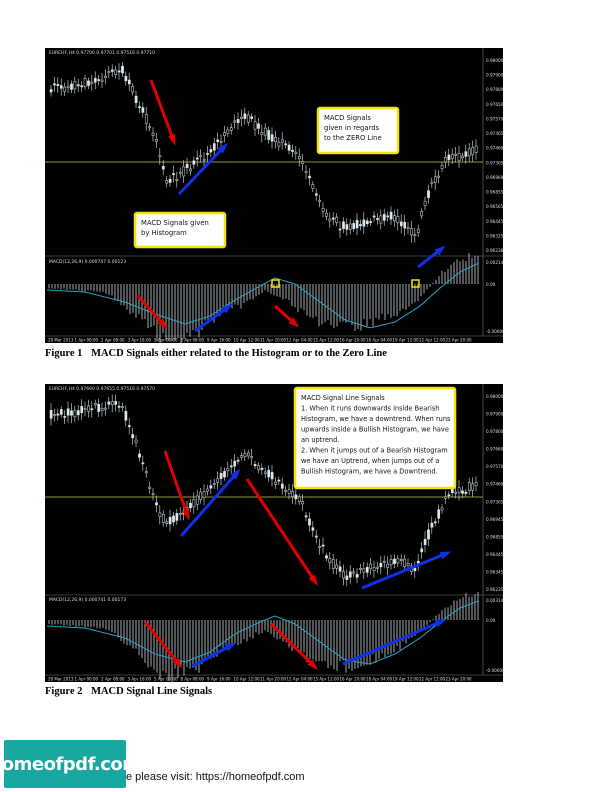  Describe the element at coordinates (491, 620) in the screenshot. I see `macd-tick-label: 0.00` at that location.